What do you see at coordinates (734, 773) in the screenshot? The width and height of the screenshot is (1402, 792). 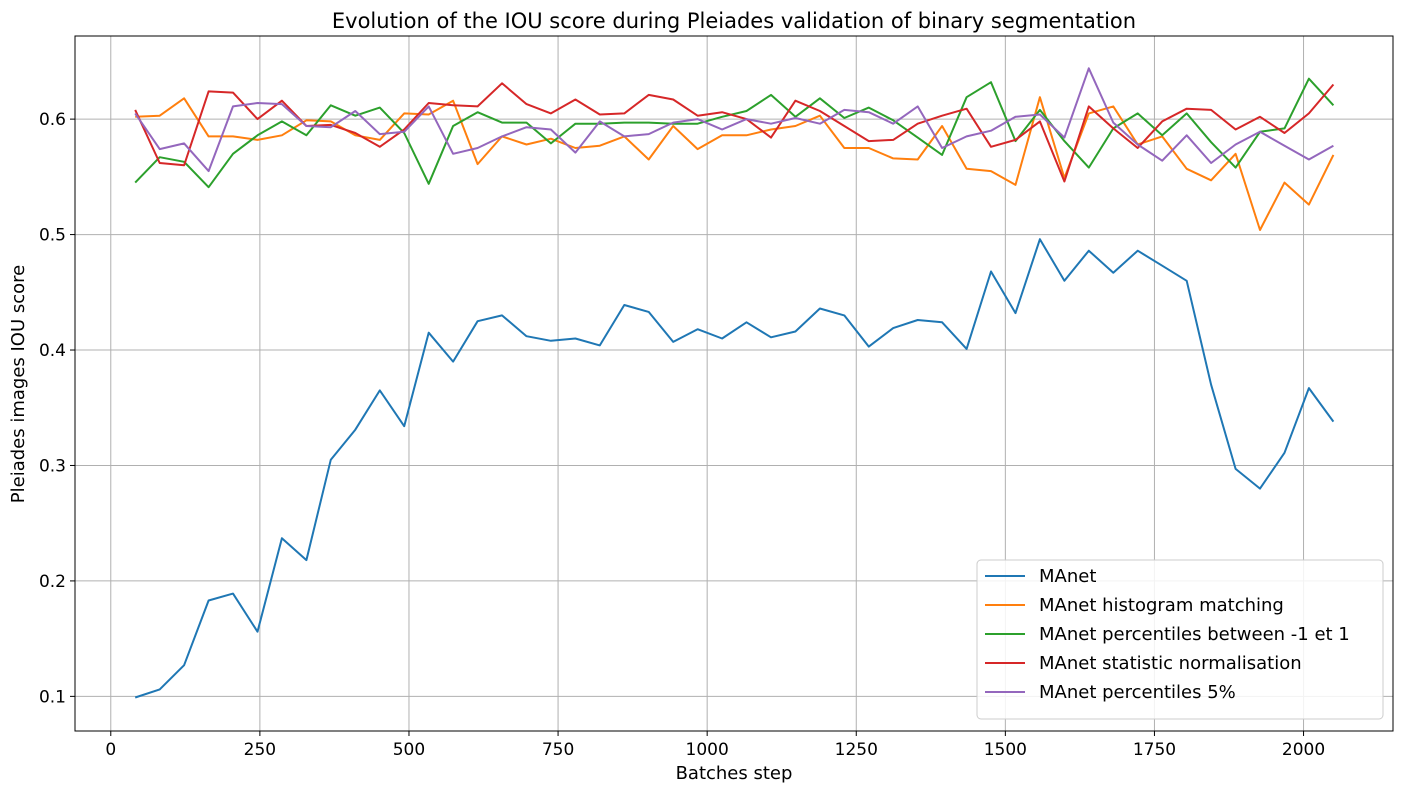 I see `x-axis-label: Batches step` at bounding box center [734, 773].